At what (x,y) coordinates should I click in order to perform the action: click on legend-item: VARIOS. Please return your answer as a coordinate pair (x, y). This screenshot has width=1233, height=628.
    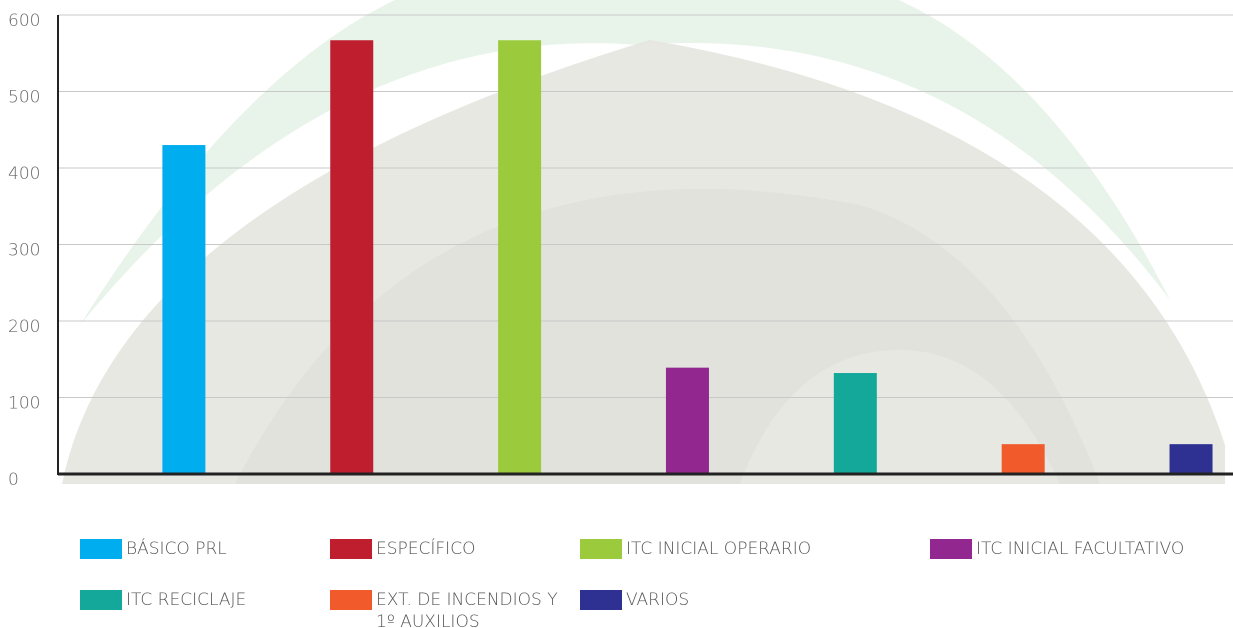
    Looking at the image, I should click on (730, 600).